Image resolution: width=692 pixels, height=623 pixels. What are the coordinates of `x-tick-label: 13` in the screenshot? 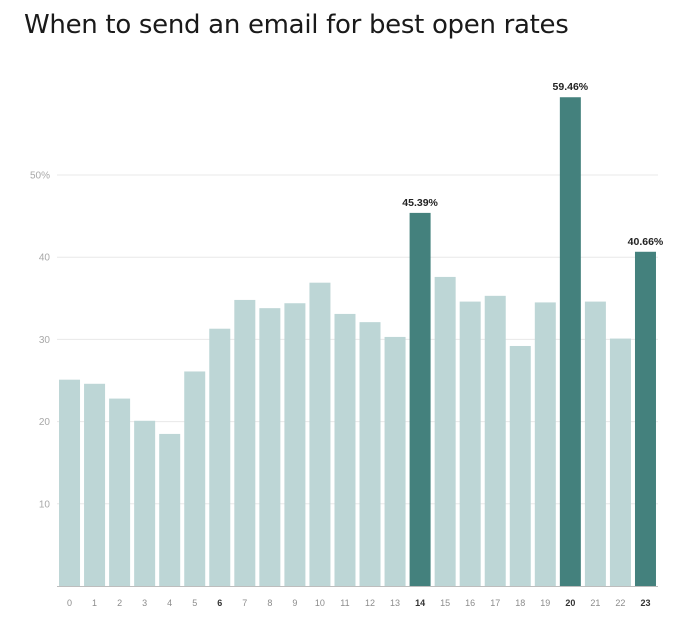 It's located at (395, 603).